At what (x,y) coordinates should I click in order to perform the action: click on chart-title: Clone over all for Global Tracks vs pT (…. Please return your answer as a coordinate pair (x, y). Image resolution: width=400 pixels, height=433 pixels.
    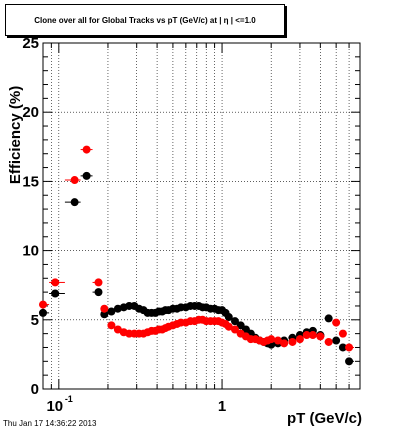
    Looking at the image, I should click on (145, 20).